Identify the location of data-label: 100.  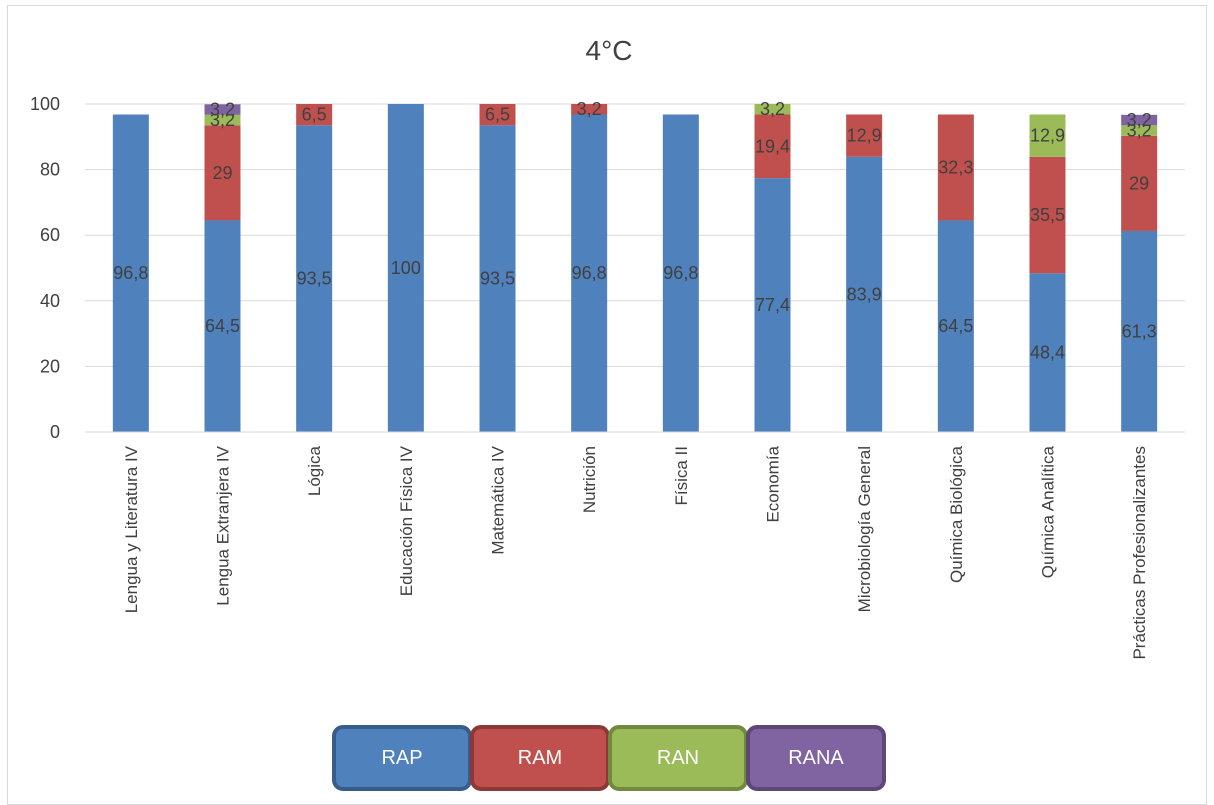
(406, 268).